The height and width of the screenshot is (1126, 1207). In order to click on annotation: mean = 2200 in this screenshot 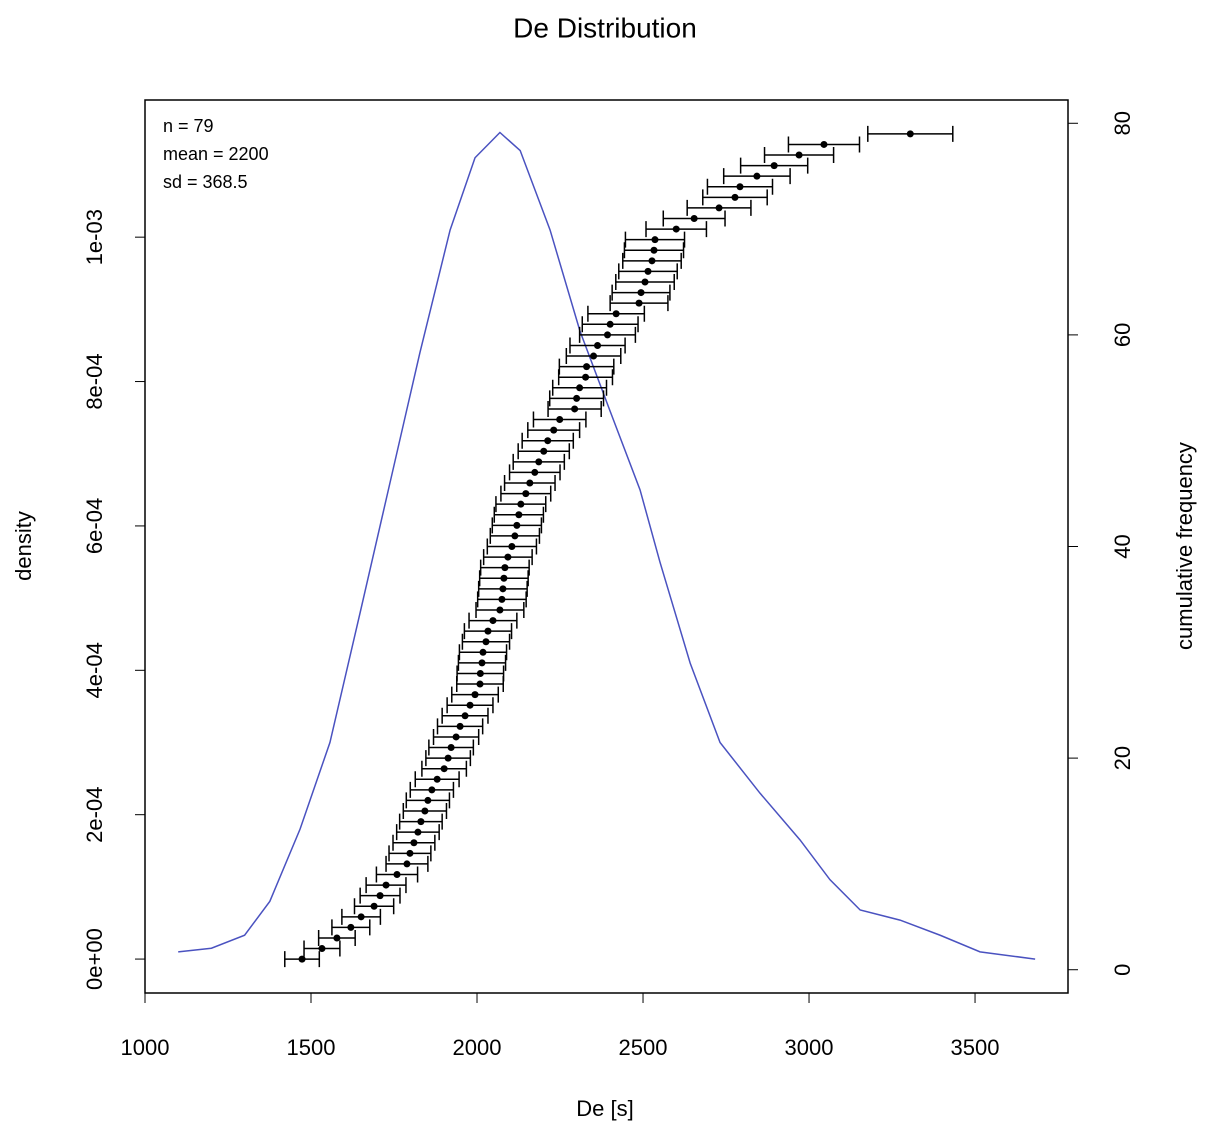, I will do `click(216, 154)`.